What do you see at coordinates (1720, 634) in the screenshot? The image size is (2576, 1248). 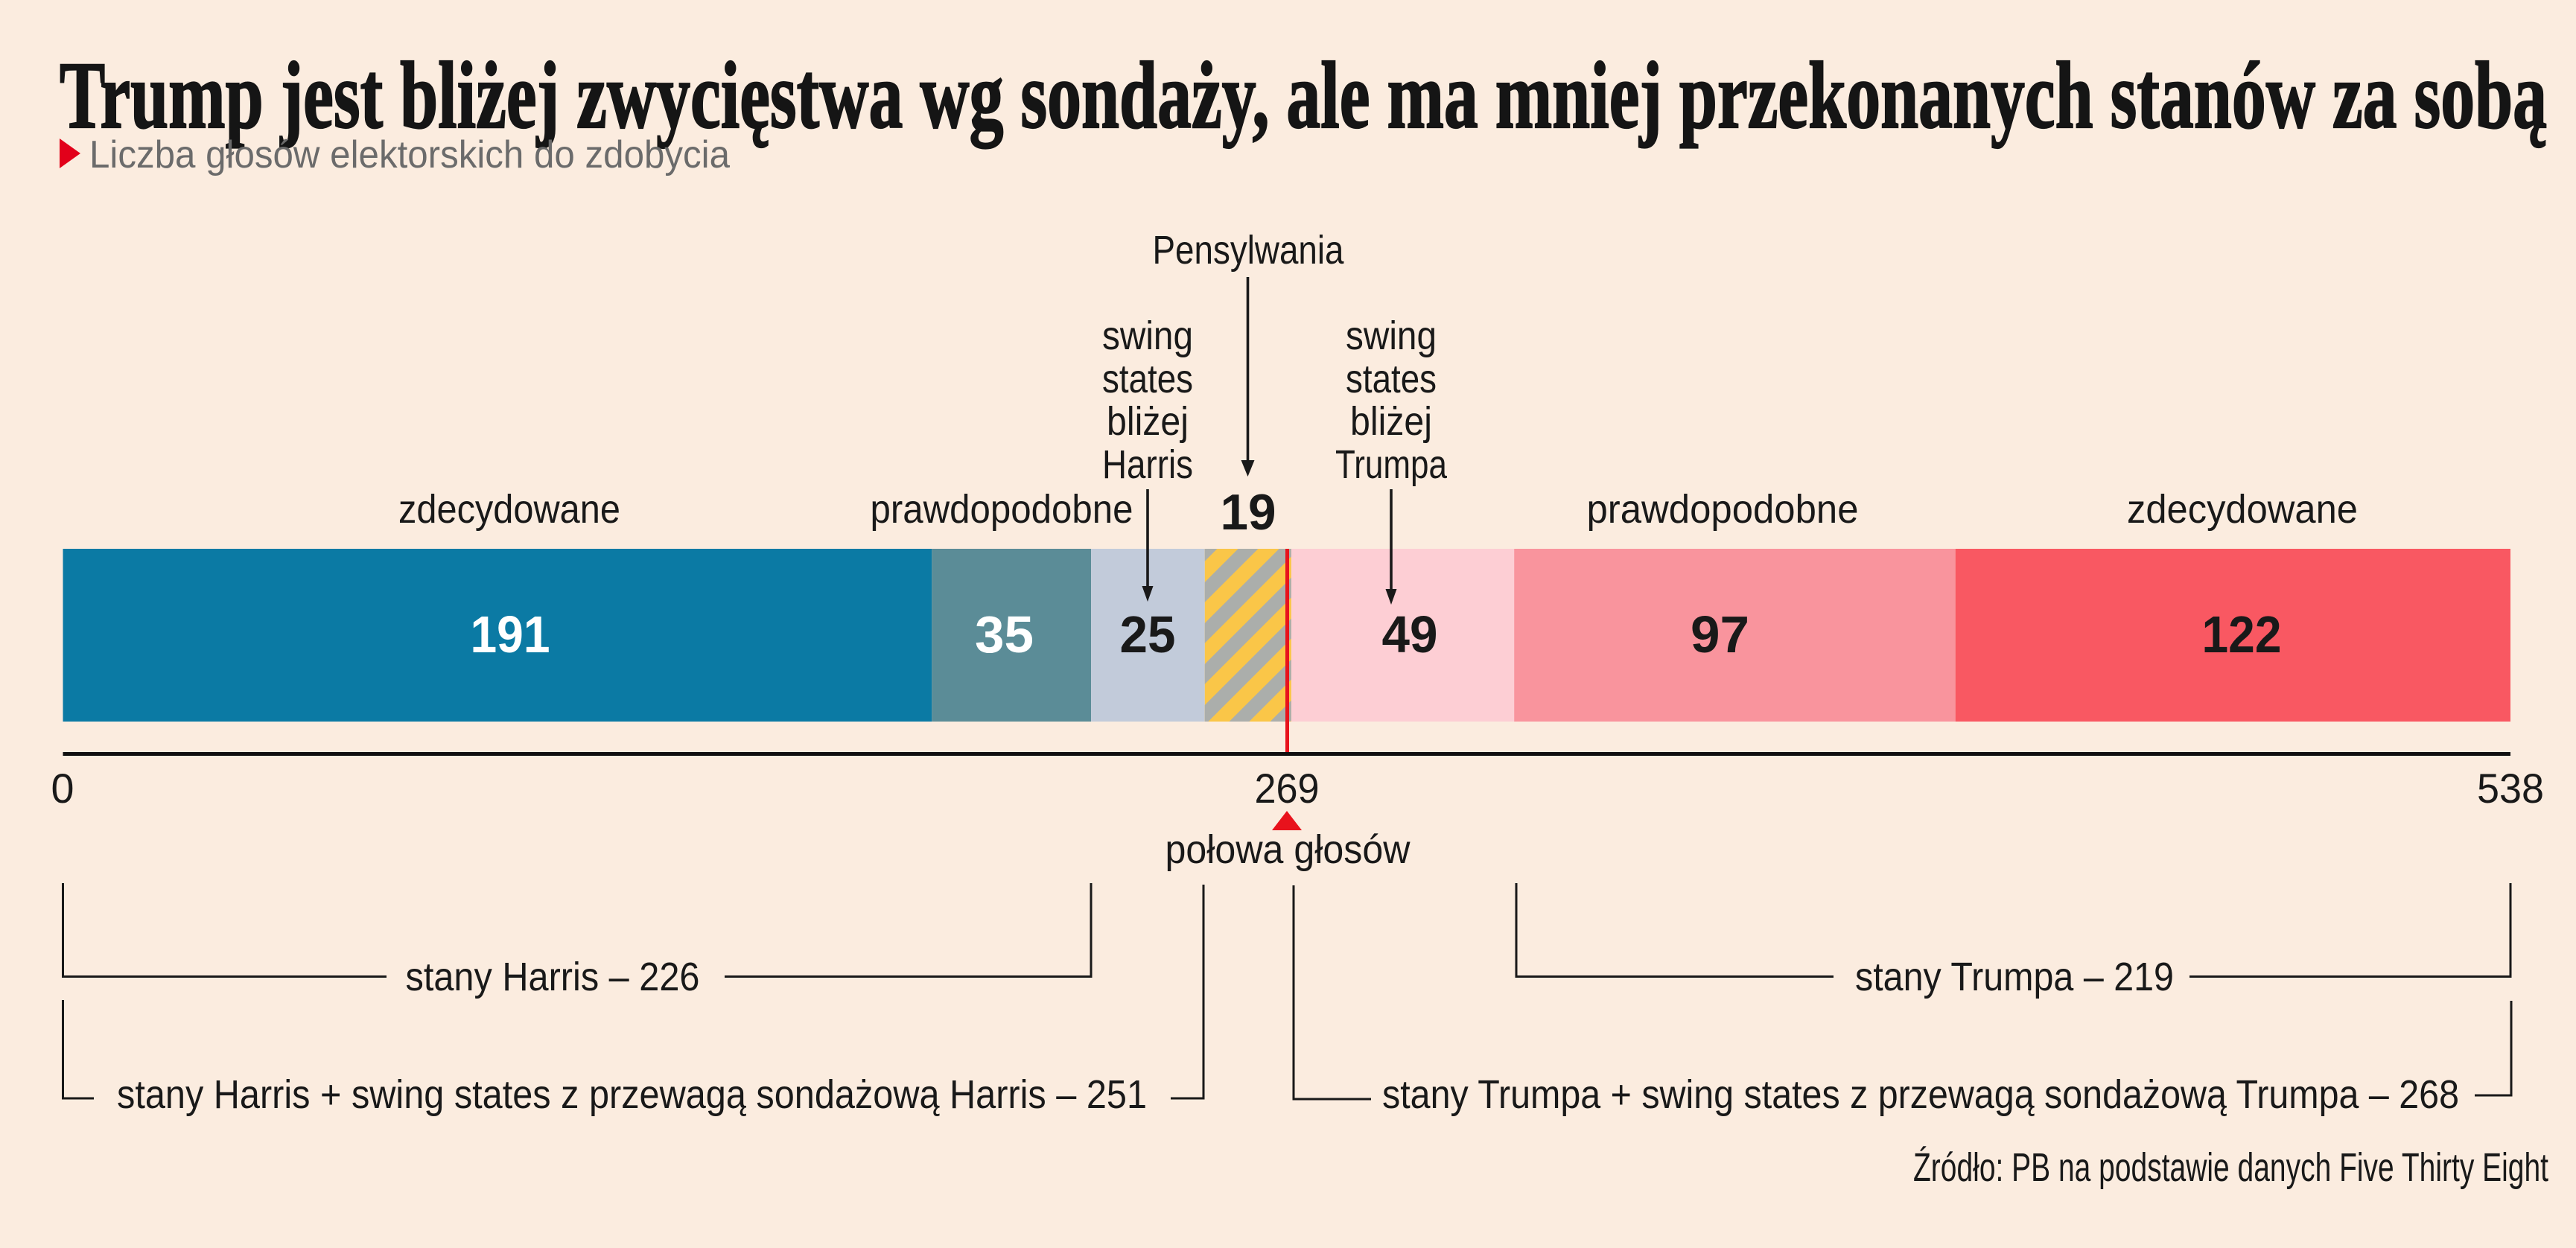 I see `svg-text: 97` at bounding box center [1720, 634].